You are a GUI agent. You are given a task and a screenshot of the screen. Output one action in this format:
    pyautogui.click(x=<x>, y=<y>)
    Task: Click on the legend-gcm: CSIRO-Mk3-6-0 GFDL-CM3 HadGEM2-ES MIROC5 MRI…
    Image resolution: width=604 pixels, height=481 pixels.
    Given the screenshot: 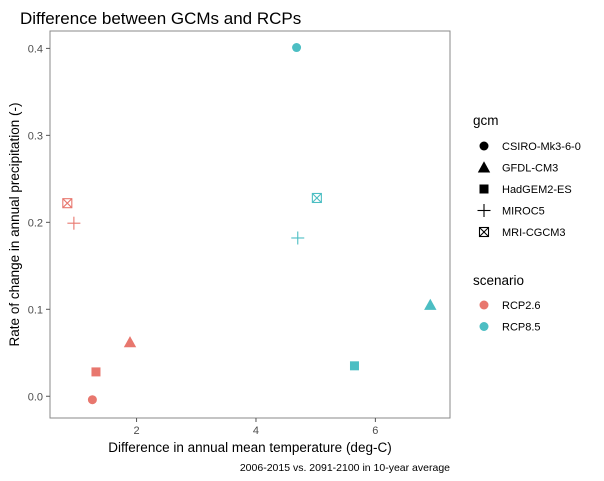 What is the action you would take?
    pyautogui.click(x=529, y=190)
    